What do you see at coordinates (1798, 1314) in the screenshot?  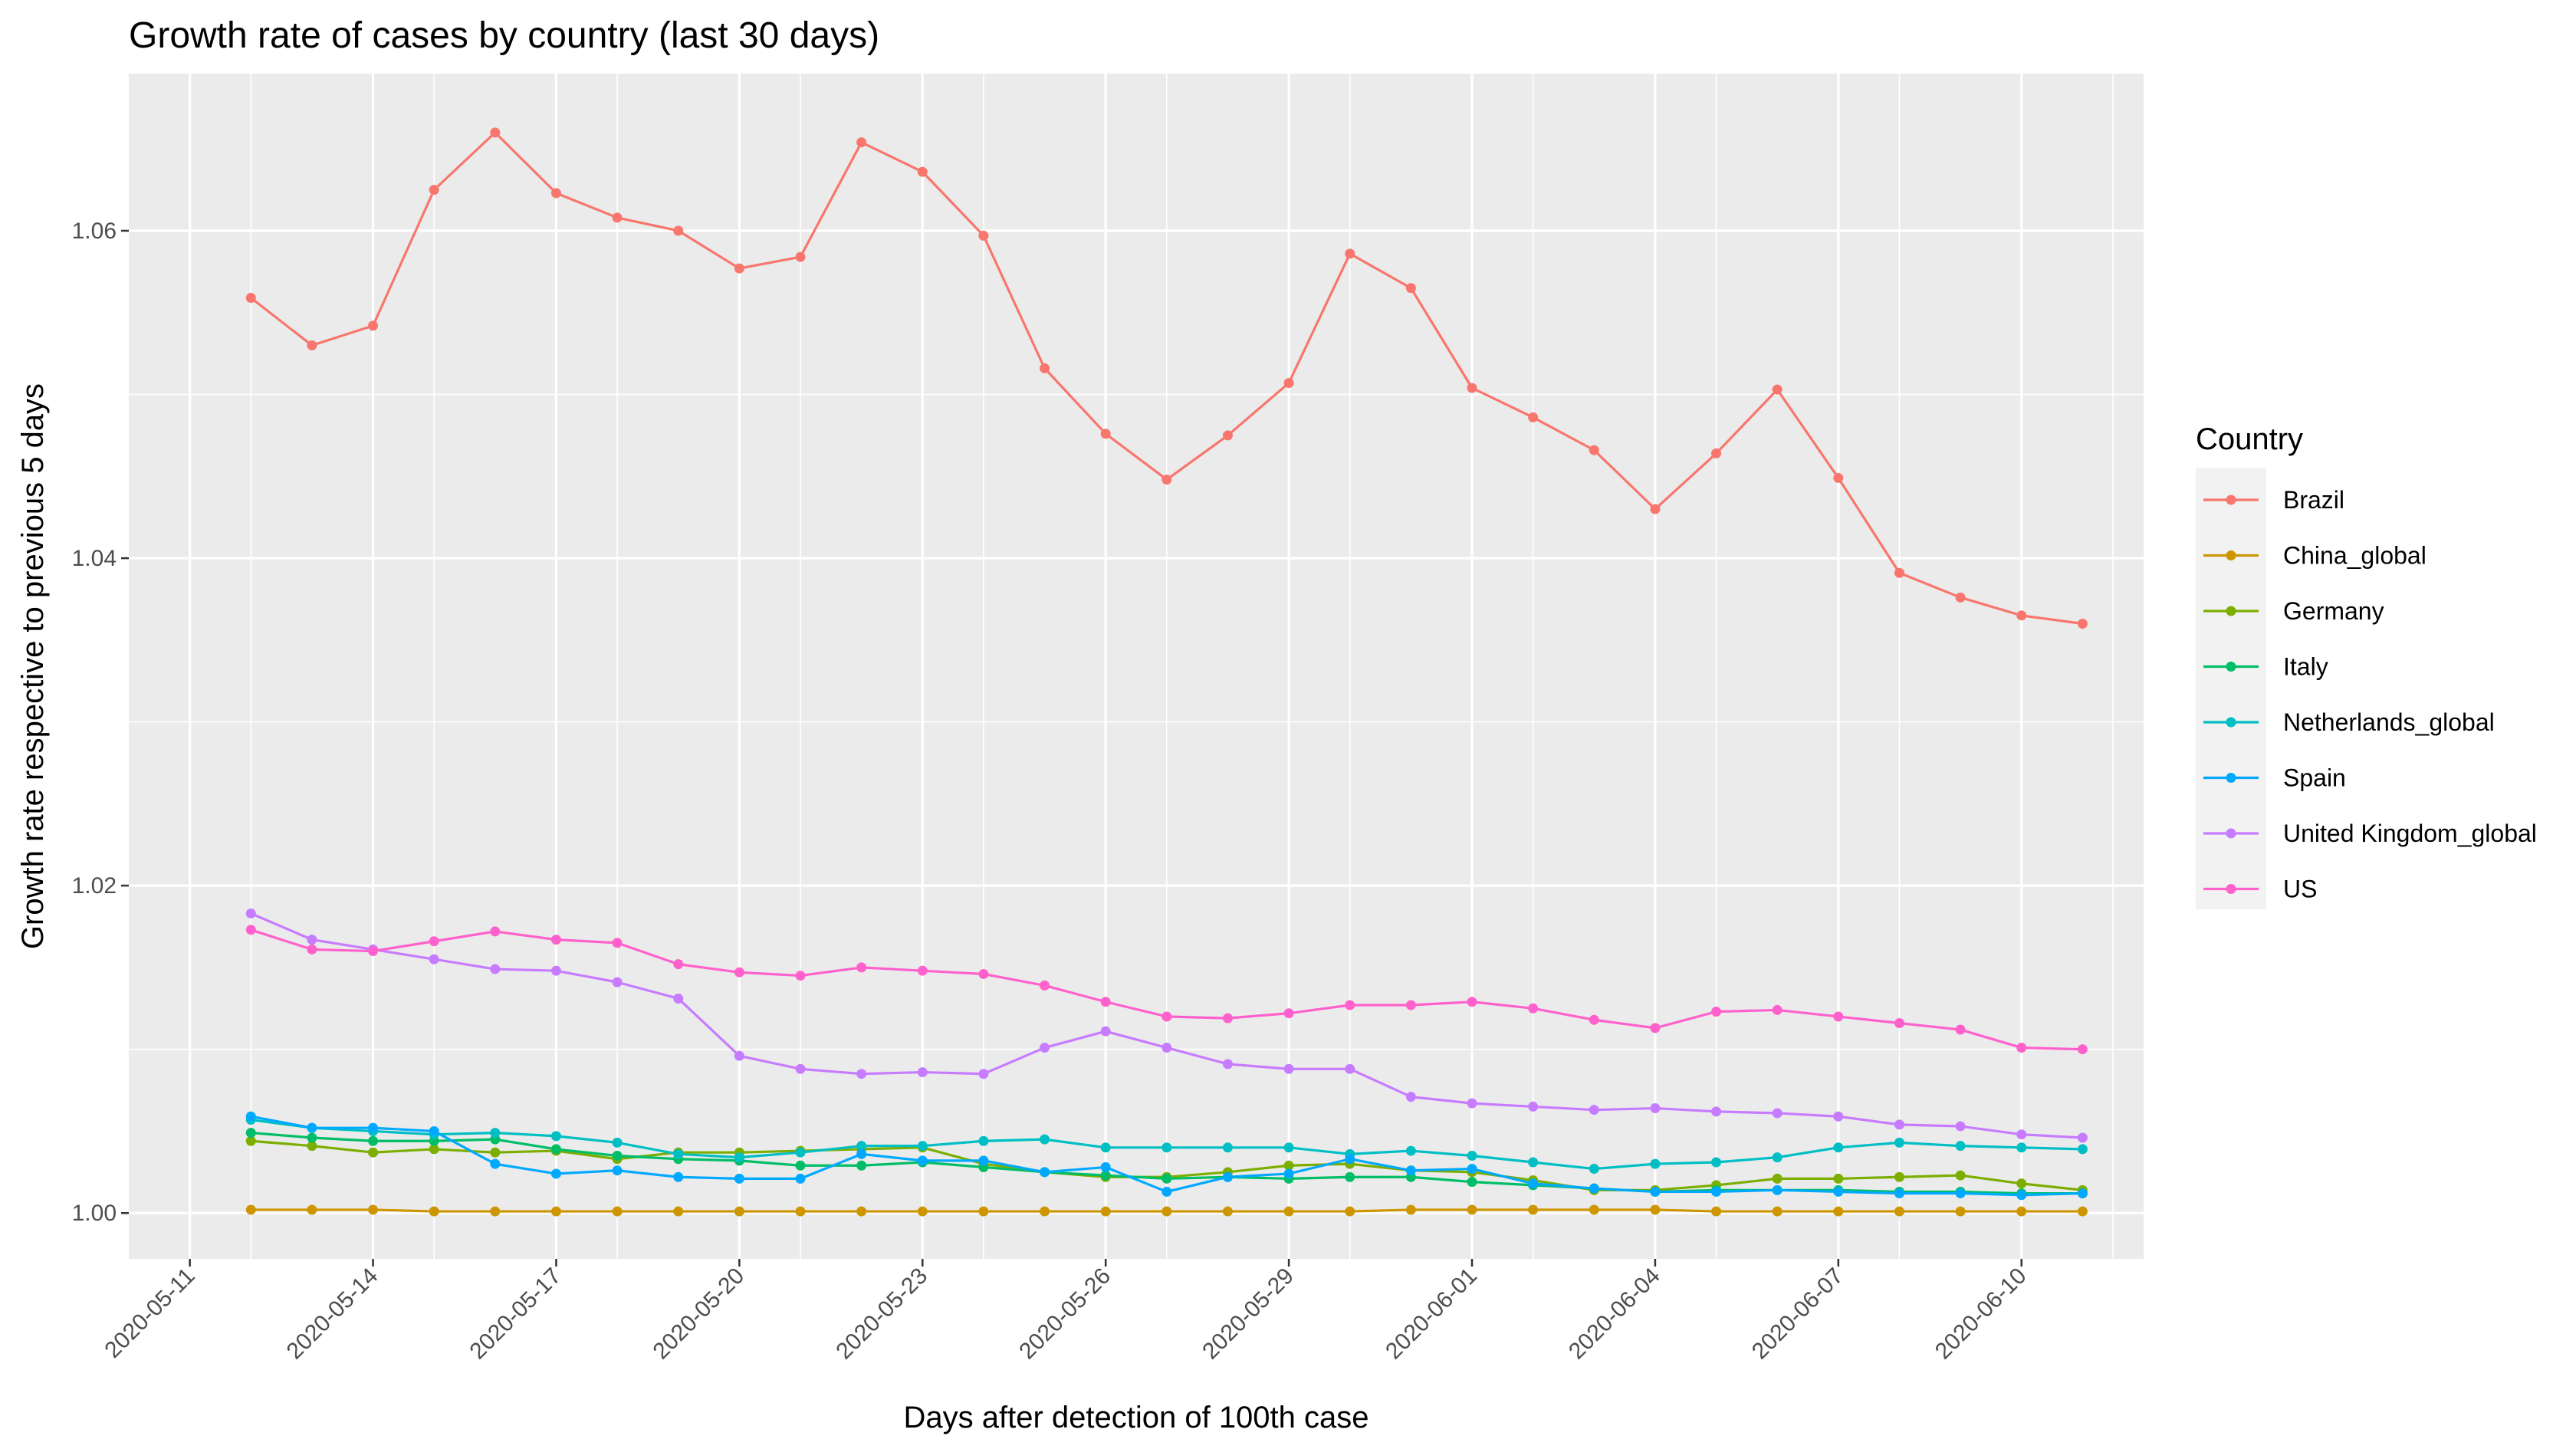 I see `x-tick-label: 2020-06-07` at bounding box center [1798, 1314].